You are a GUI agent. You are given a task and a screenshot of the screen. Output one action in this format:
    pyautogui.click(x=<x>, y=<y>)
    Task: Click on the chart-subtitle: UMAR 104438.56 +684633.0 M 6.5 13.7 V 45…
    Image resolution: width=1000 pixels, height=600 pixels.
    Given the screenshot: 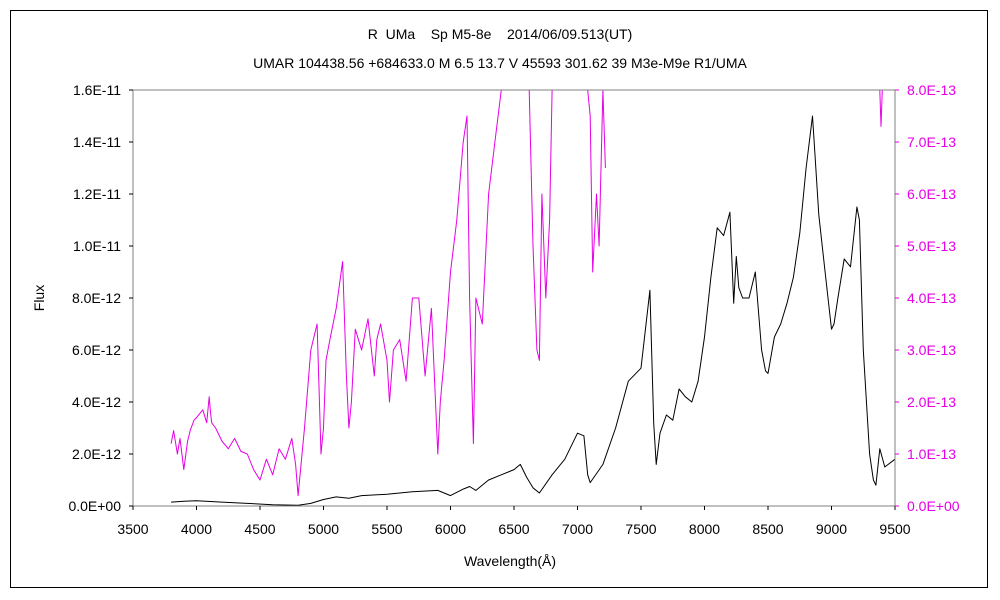 What is the action you would take?
    pyautogui.click(x=500, y=63)
    